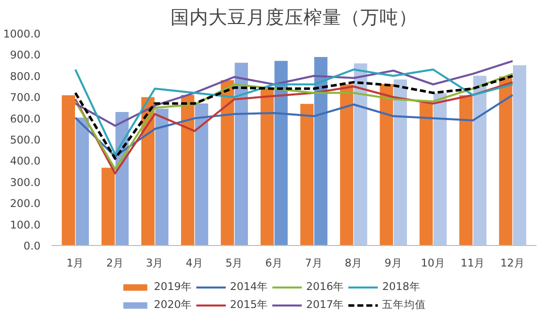 Image resolution: width=550 pixels, height=328 pixels. What do you see at coordinates (249, 305) in the screenshot?
I see `legend-label: 2015年` at bounding box center [249, 305].